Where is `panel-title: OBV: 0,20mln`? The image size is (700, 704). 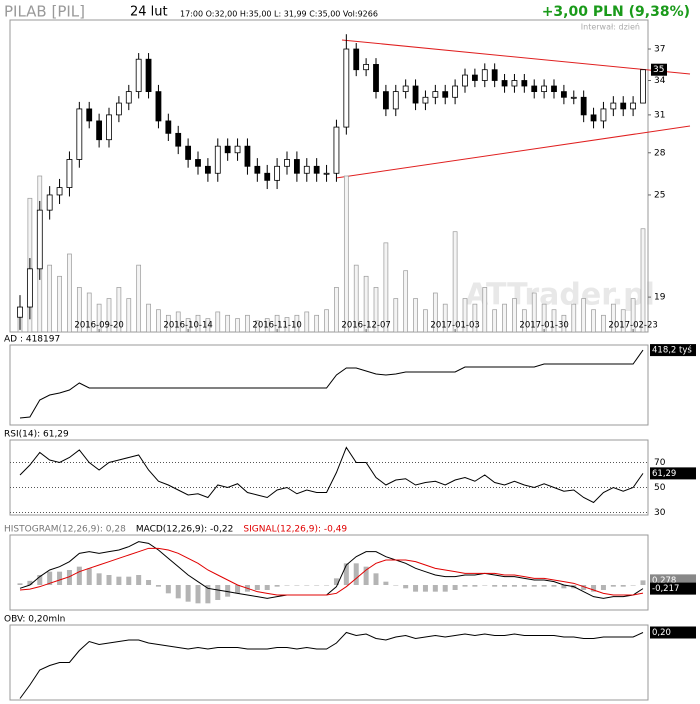 panel-title: OBV: 0,20mln is located at coordinates (34, 620).